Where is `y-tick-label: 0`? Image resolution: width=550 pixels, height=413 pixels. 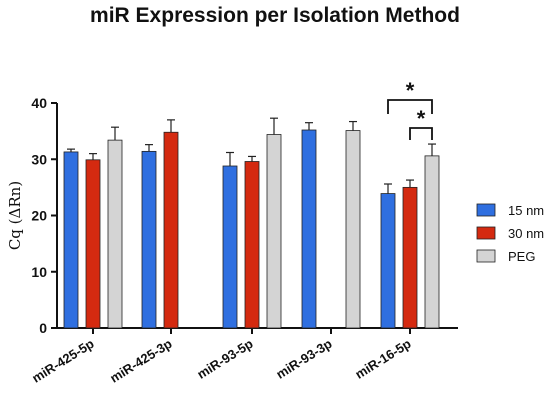 y-tick-label: 0 is located at coordinates (43, 328).